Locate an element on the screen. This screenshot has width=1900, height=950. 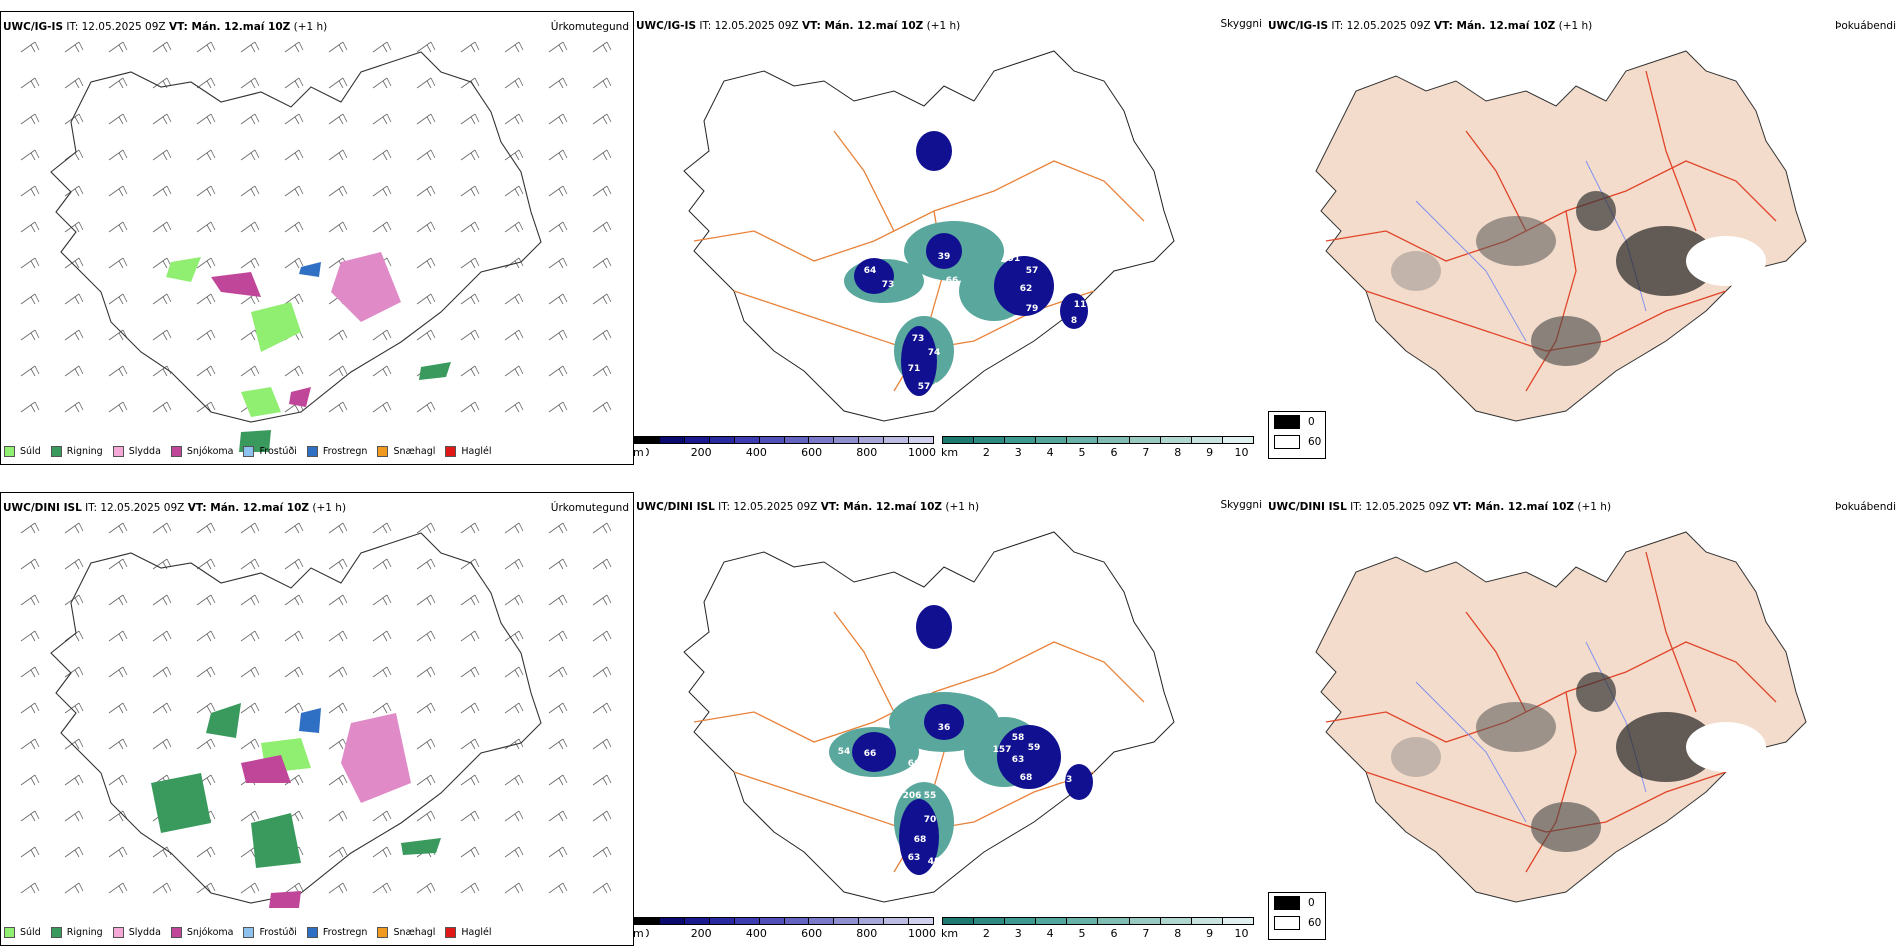
precip-map is located at coordinates (316, 246).